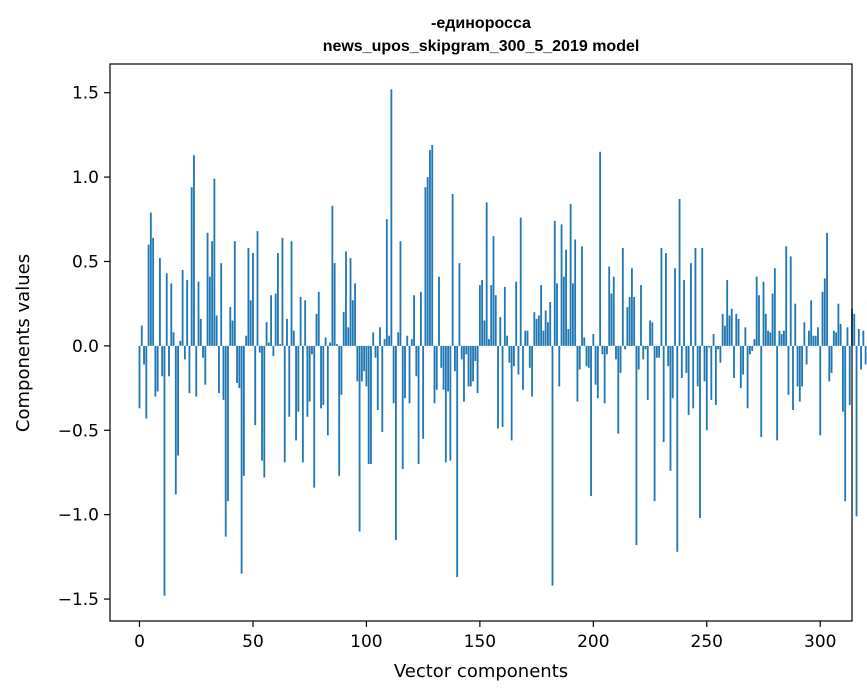 Image resolution: width=867 pixels, height=696 pixels. What do you see at coordinates (820, 642) in the screenshot?
I see `x-tick-label: 300` at bounding box center [820, 642].